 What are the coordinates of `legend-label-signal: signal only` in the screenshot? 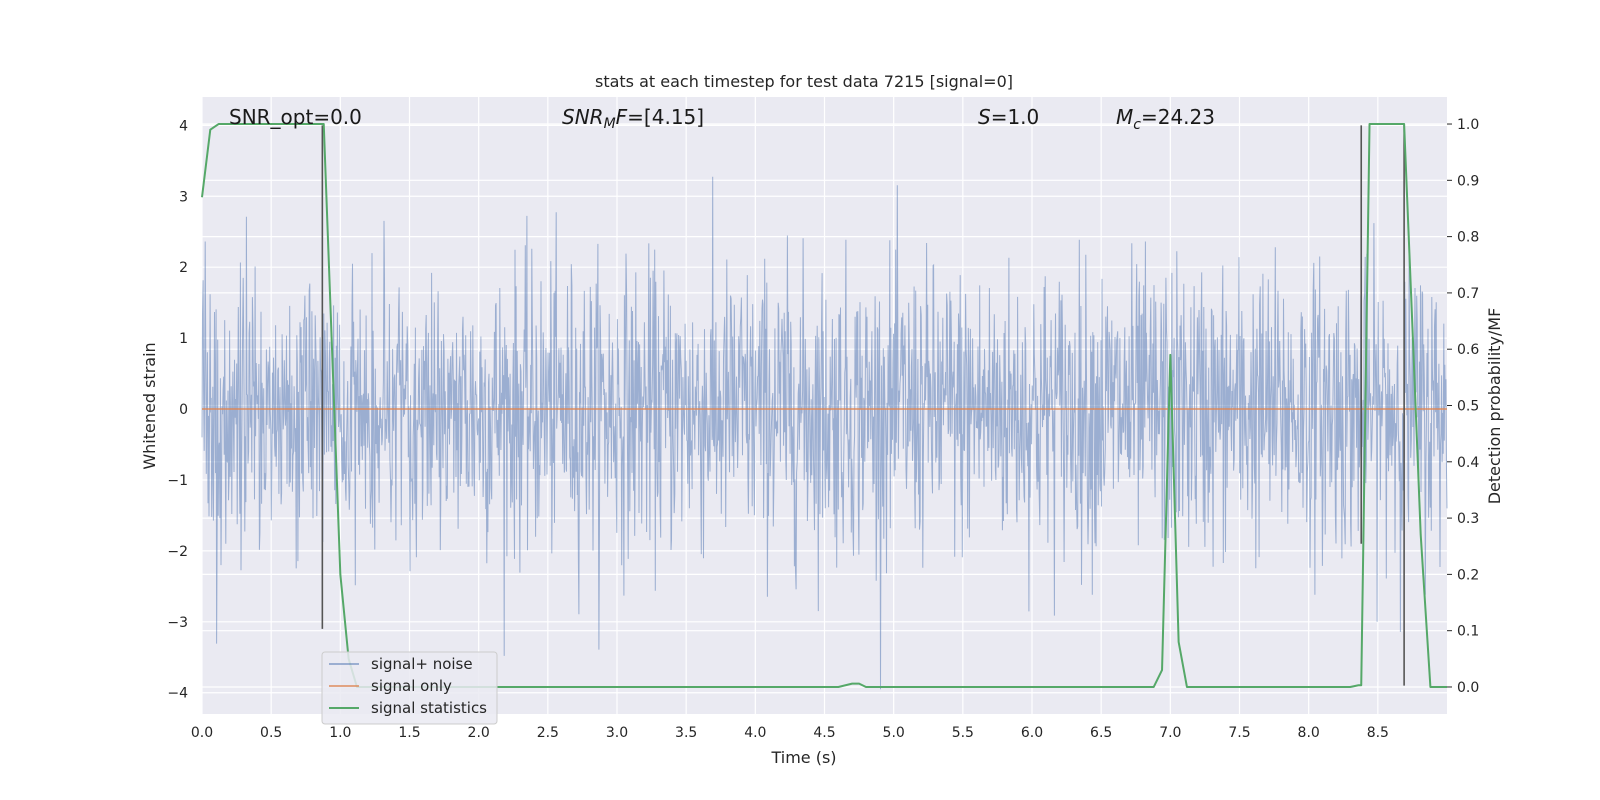 It's located at (411, 686).